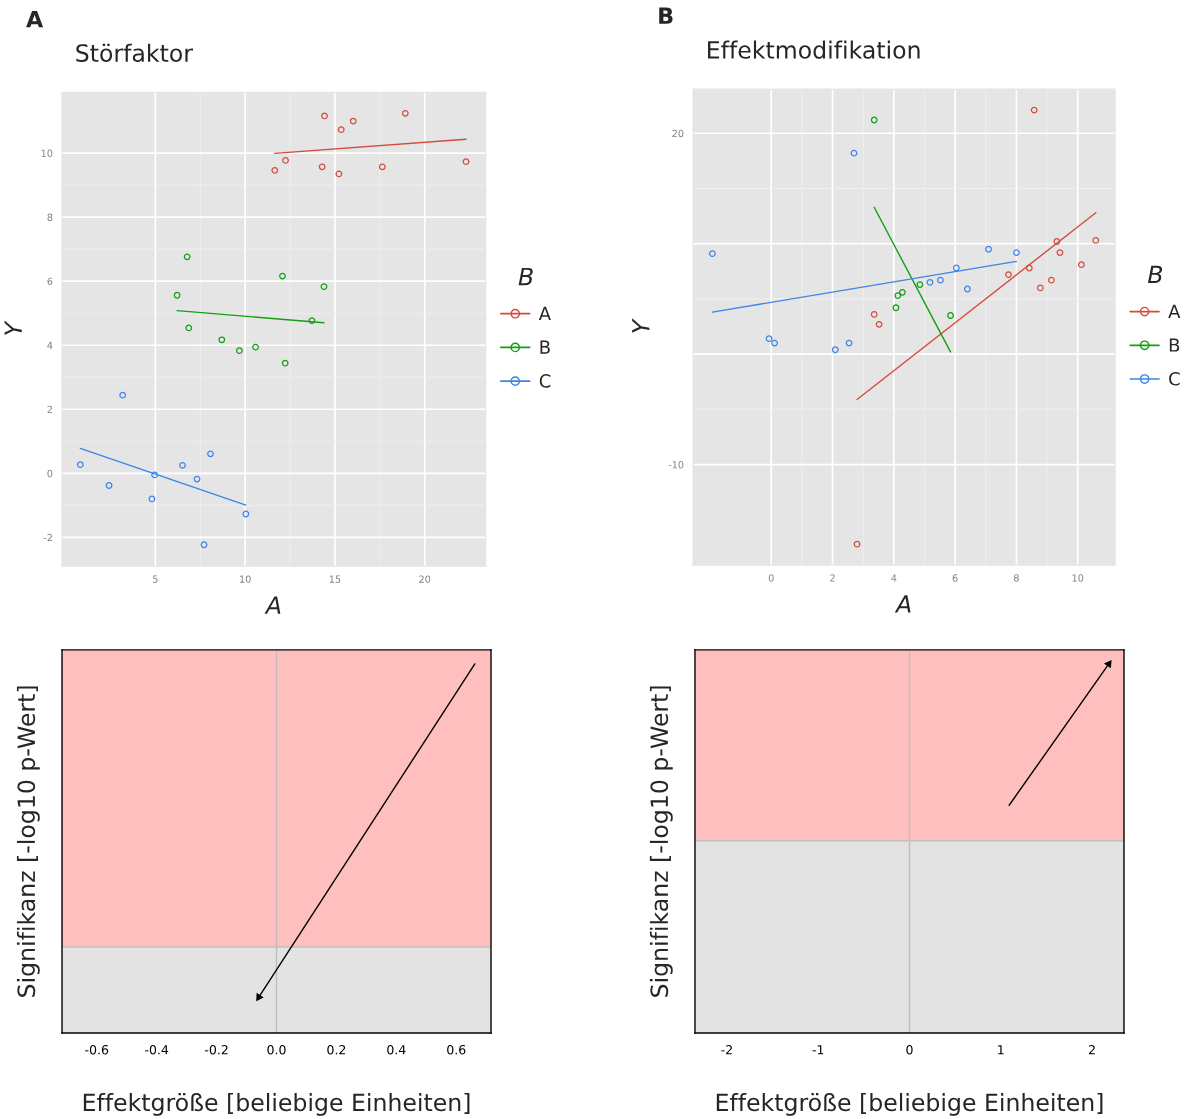  Describe the element at coordinates (814, 49) in the screenshot. I see `chart-title: Effektmodifikation` at that location.